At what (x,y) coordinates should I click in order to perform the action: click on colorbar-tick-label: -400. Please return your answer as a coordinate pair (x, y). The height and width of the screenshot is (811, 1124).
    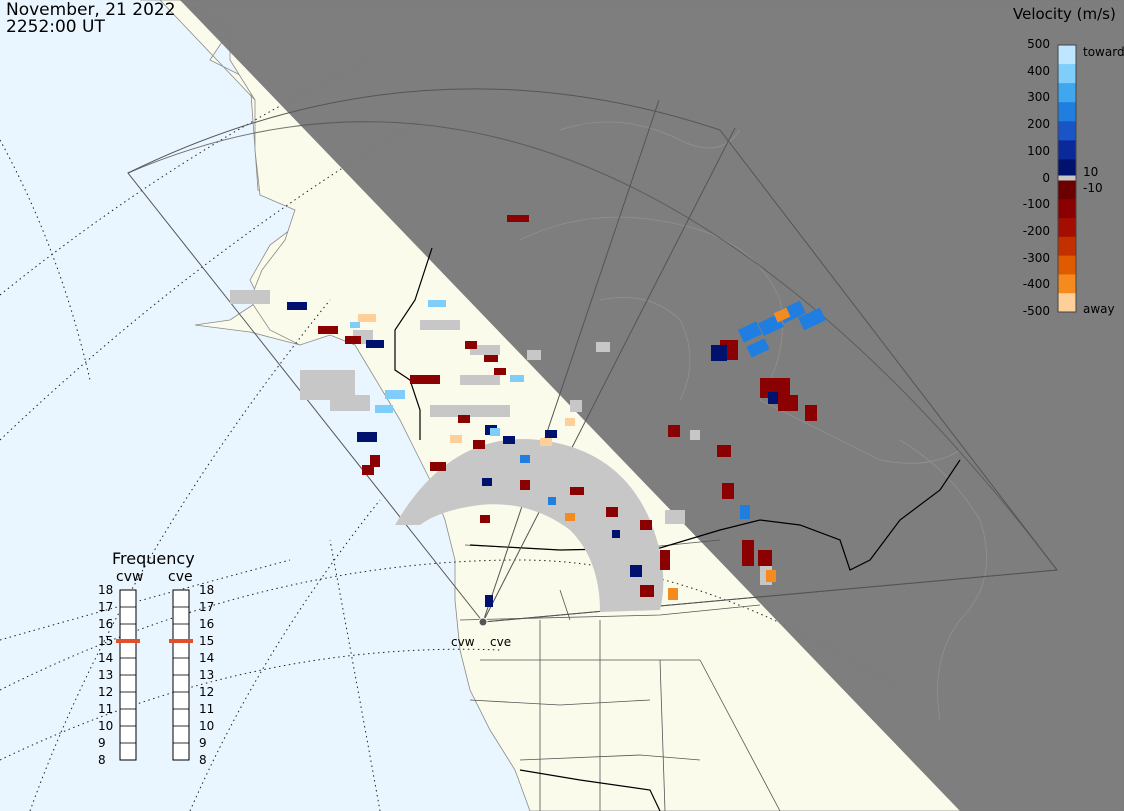
    Looking at the image, I should click on (1036, 284).